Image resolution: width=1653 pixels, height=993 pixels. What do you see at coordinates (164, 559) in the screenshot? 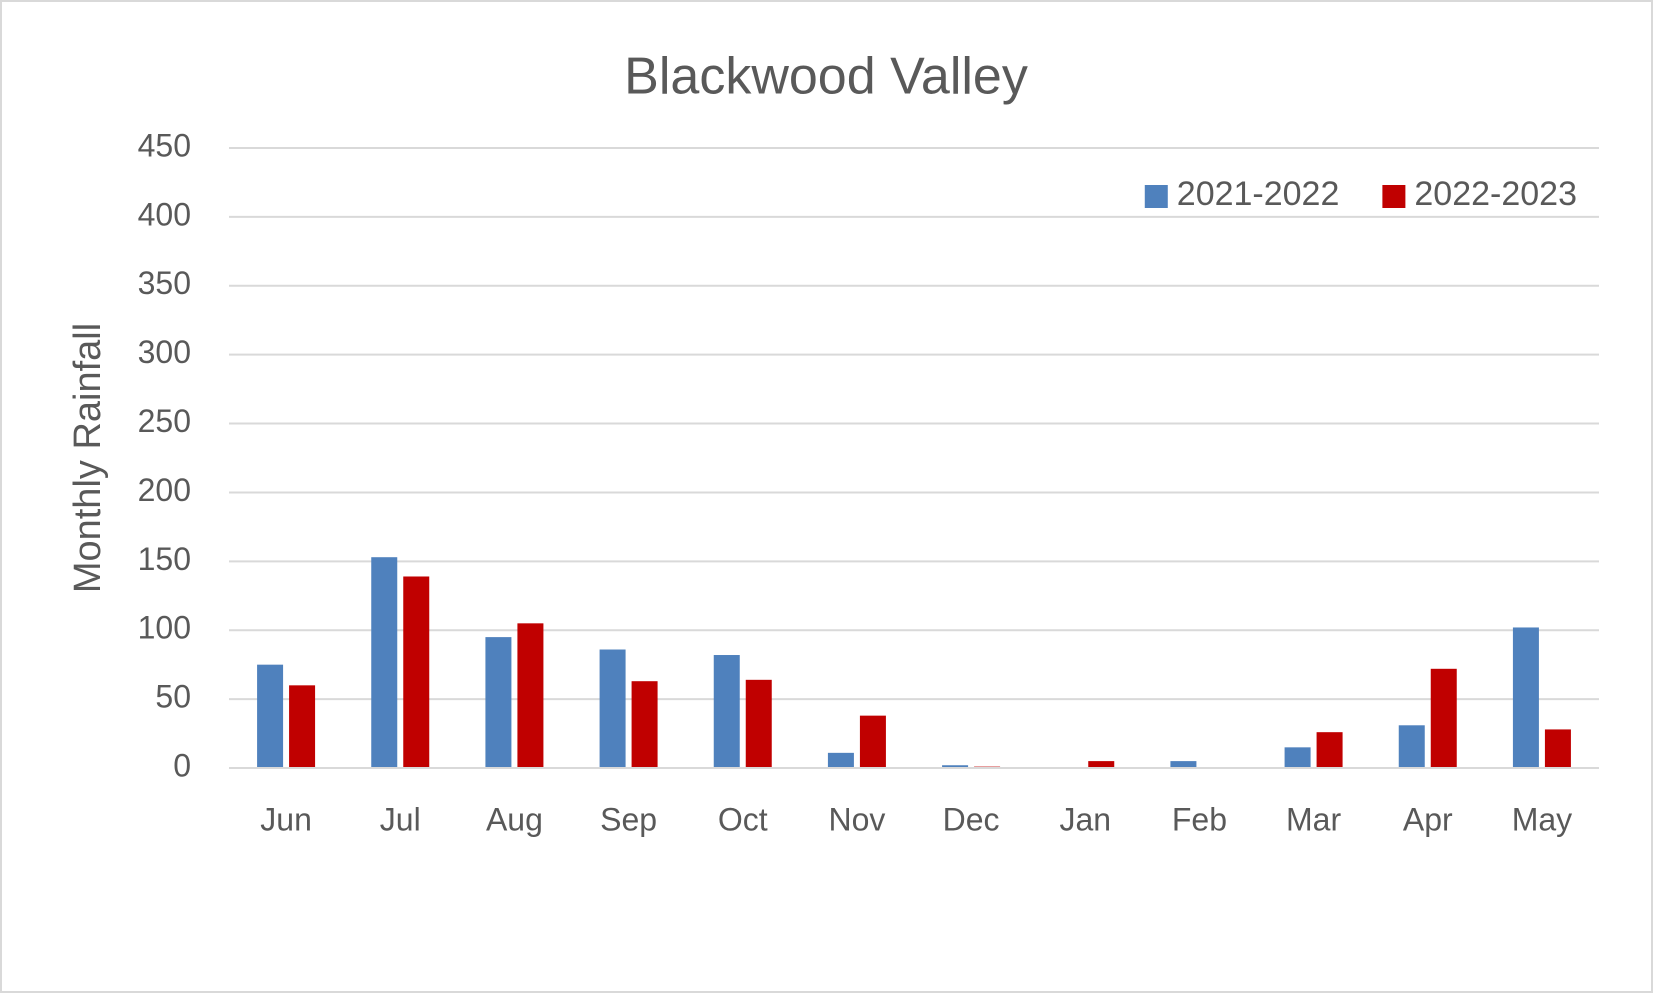
I see `y-tick-label: 150` at bounding box center [164, 559].